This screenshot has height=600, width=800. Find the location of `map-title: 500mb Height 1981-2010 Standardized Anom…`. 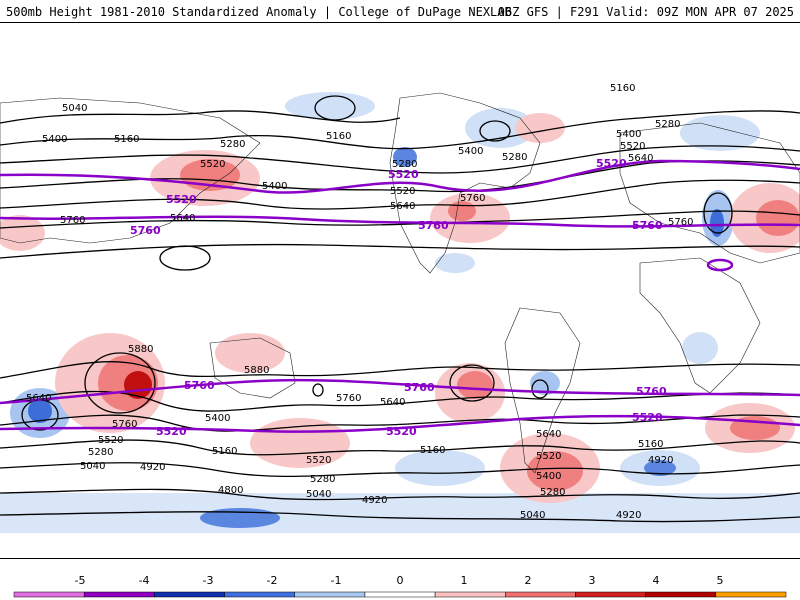

map-title: 500mb Height 1981-2010 Standardized Anom… is located at coordinates (259, 12).